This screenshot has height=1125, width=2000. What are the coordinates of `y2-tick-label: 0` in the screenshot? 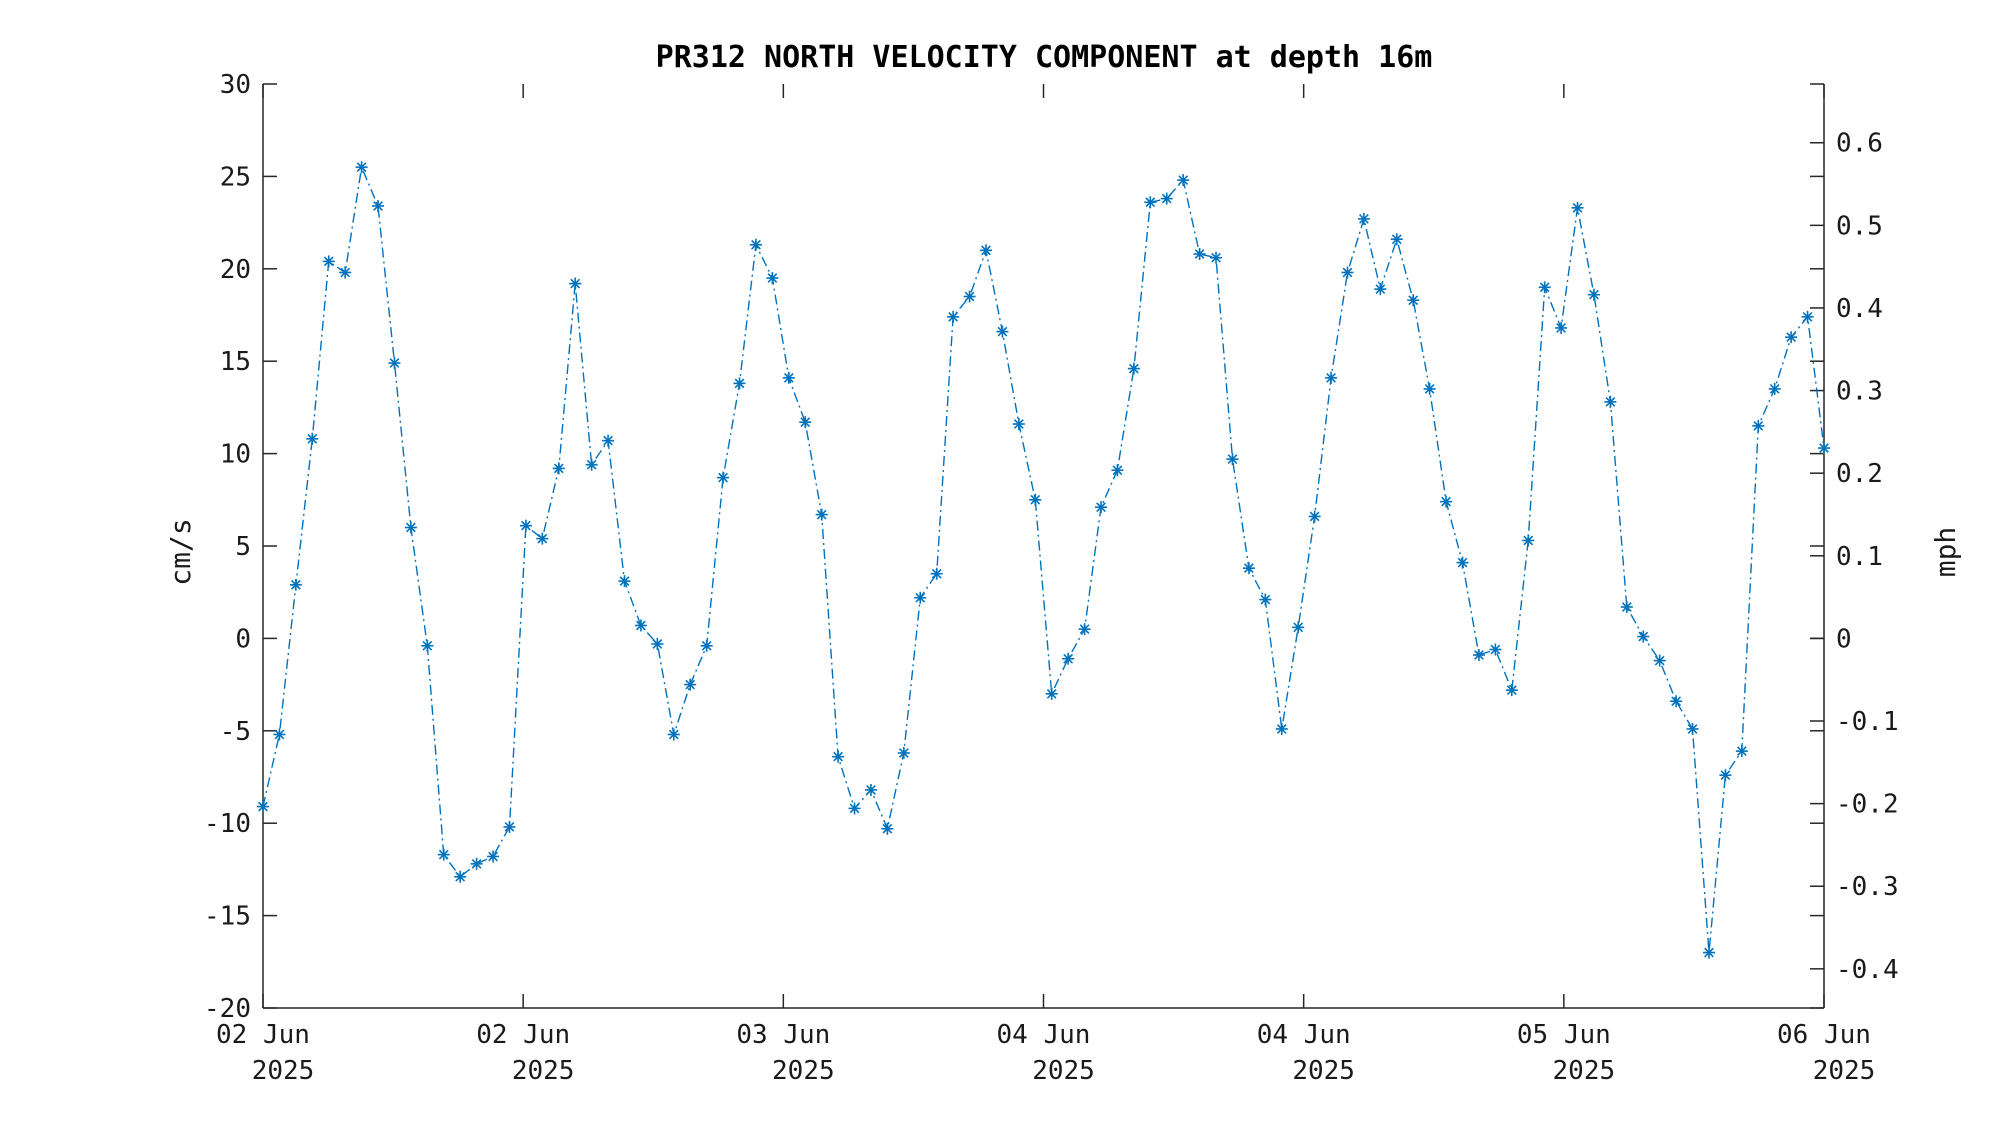 It's located at (1844, 639).